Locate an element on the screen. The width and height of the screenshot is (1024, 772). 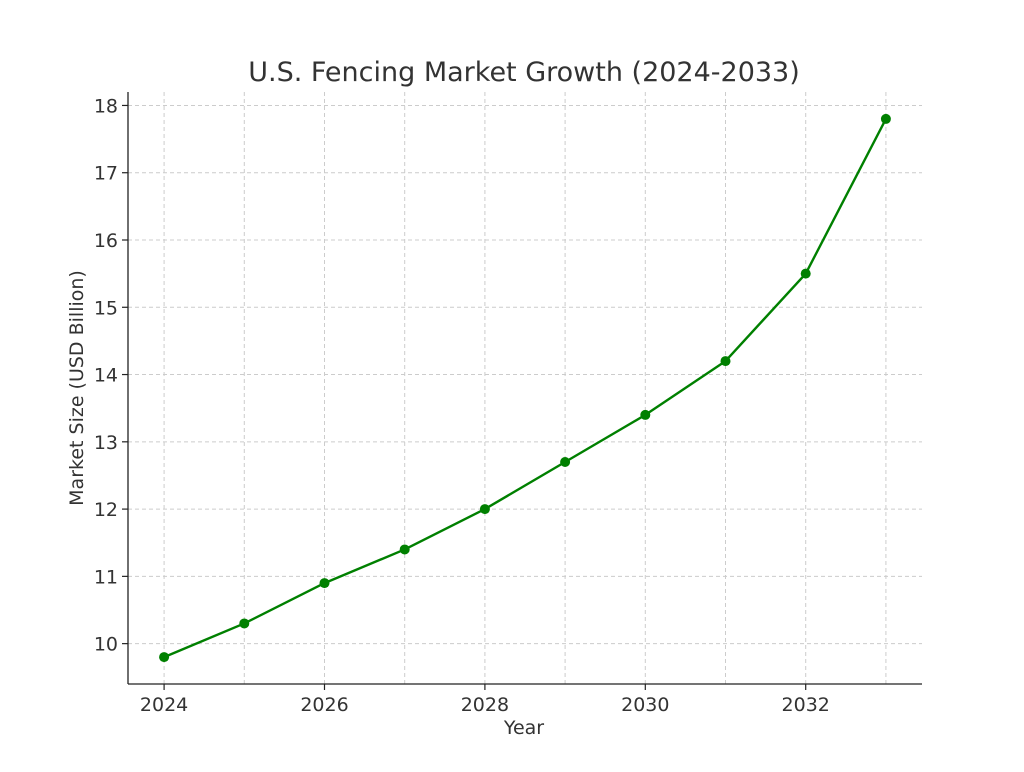
y-tick-label: 14 is located at coordinates (106, 376).